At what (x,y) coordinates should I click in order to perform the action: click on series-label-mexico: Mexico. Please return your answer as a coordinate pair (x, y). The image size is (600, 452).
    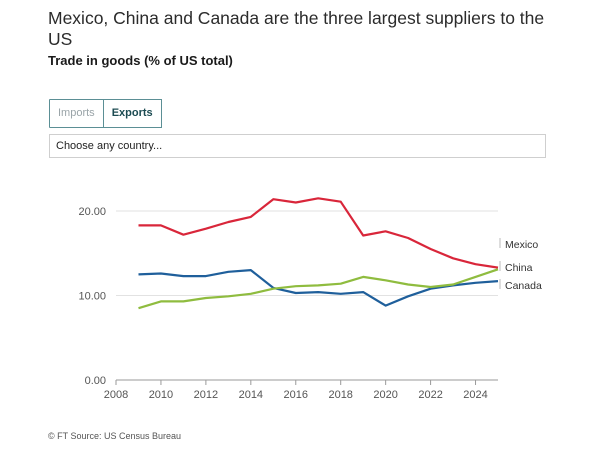
    Looking at the image, I should click on (521, 245).